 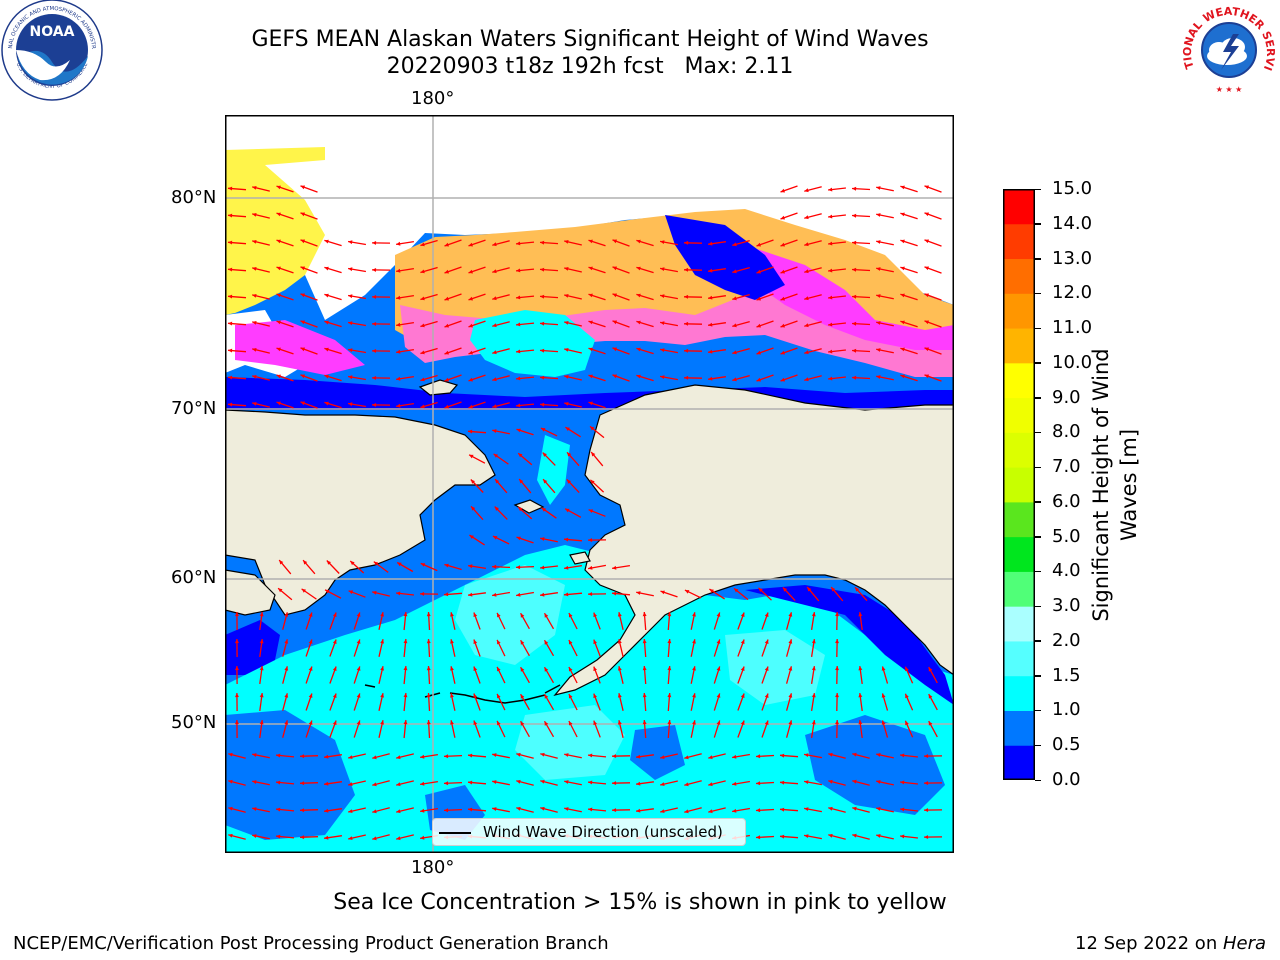 What do you see at coordinates (1227, 47) in the screenshot?
I see `nws-logo: NATIONAL WEATHER SERVICE ★ ★ ★` at bounding box center [1227, 47].